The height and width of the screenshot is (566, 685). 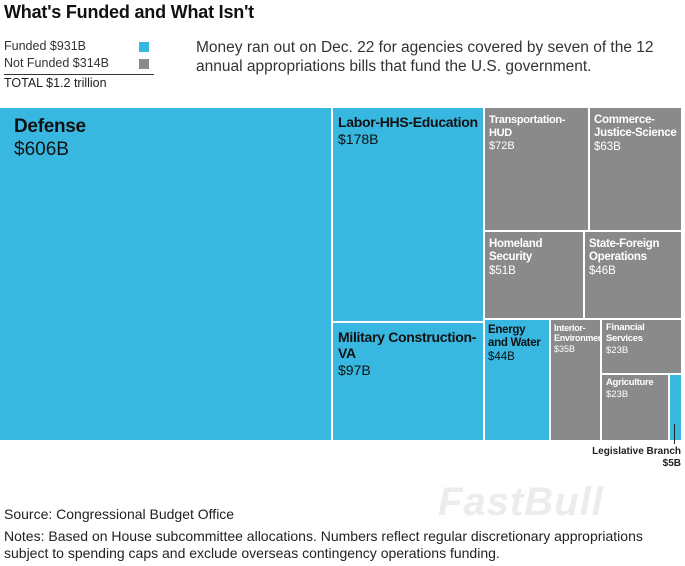 I want to click on callout-label: Legislative Branch, so click(x=636, y=451).